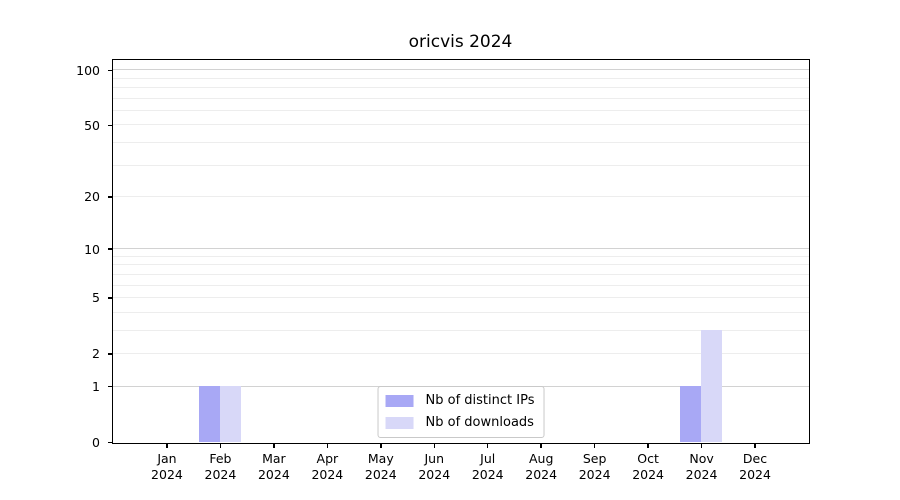 The width and height of the screenshot is (900, 500). Describe the element at coordinates (460, 42) in the screenshot. I see `chart-title: oricvis 2024` at that location.